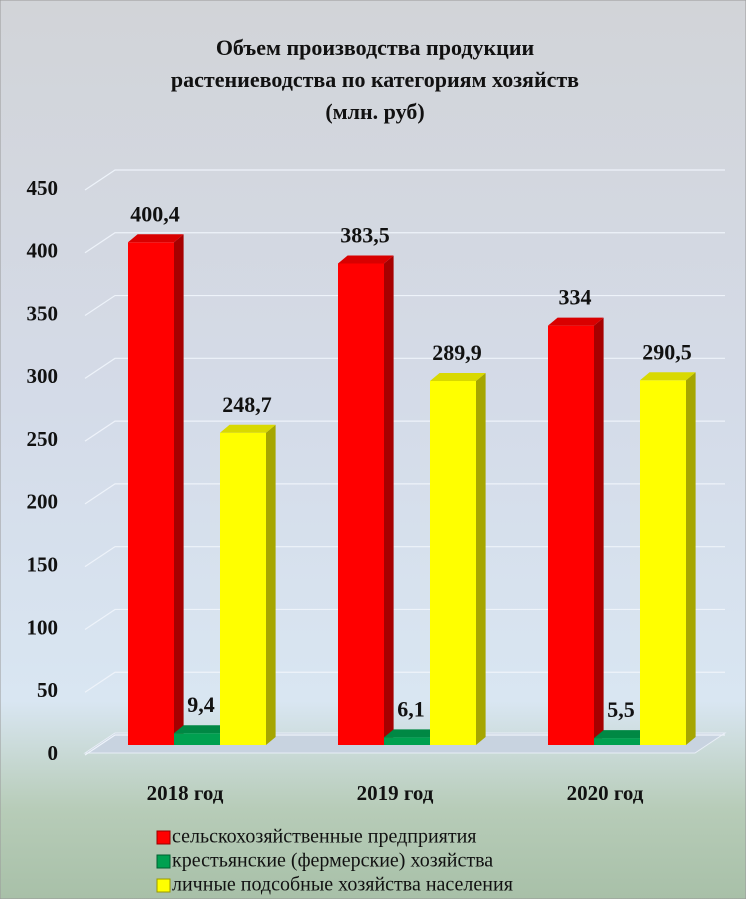  I want to click on data-label: 334, so click(575, 297).